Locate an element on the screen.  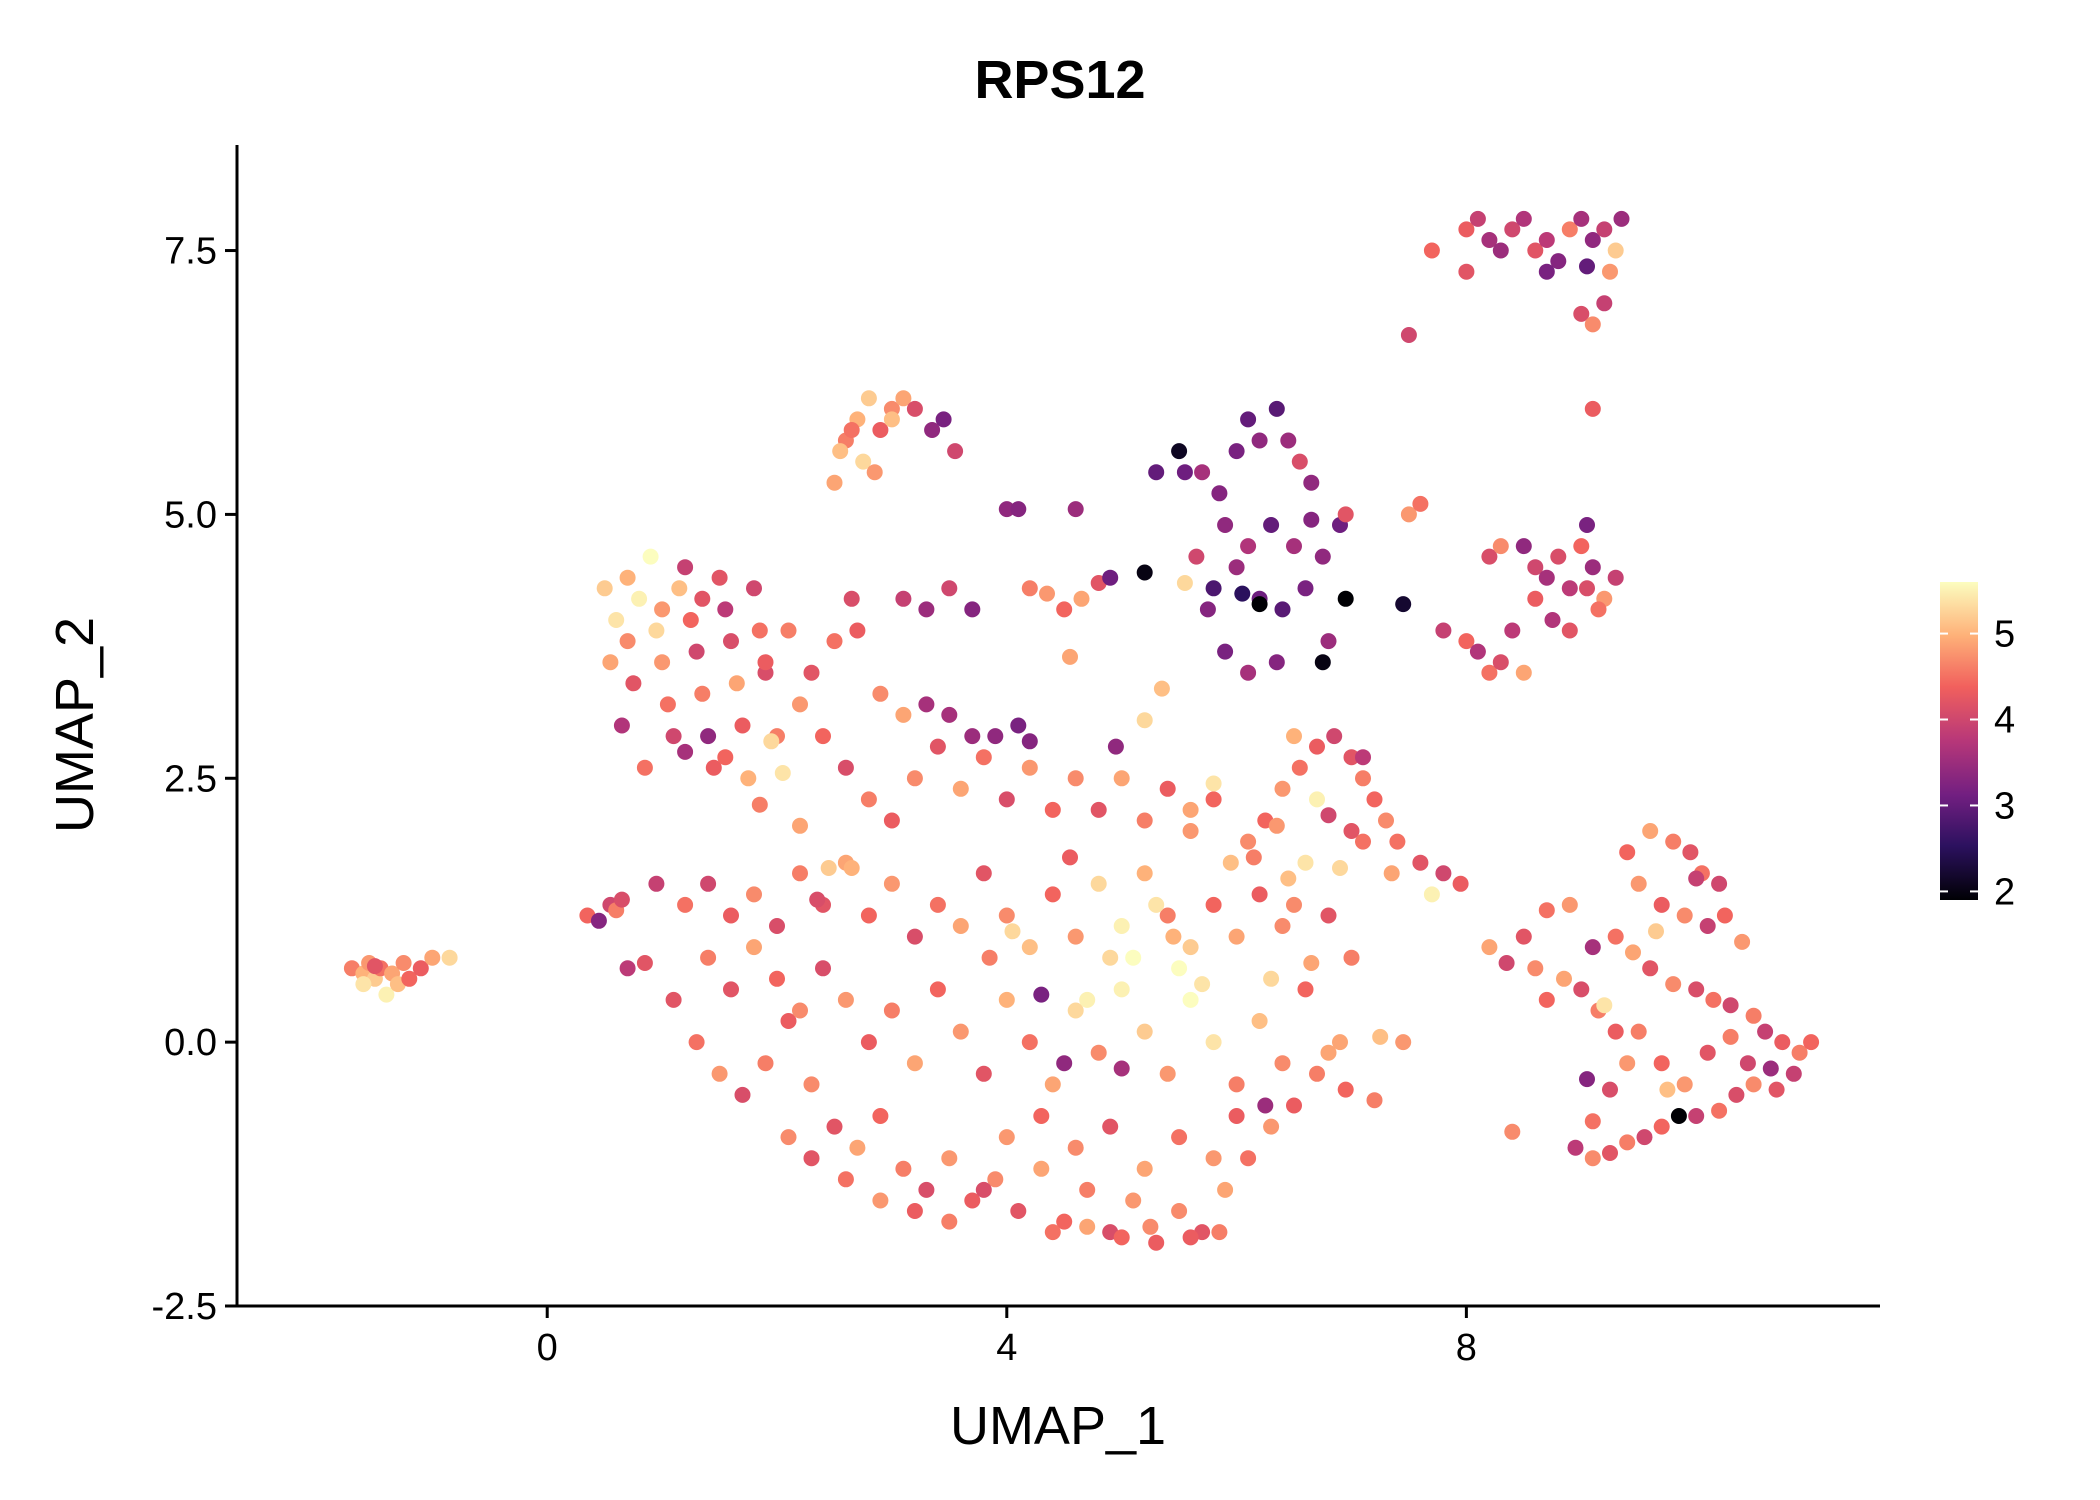
colorbar-tick-label: 2 is located at coordinates (2004, 892).